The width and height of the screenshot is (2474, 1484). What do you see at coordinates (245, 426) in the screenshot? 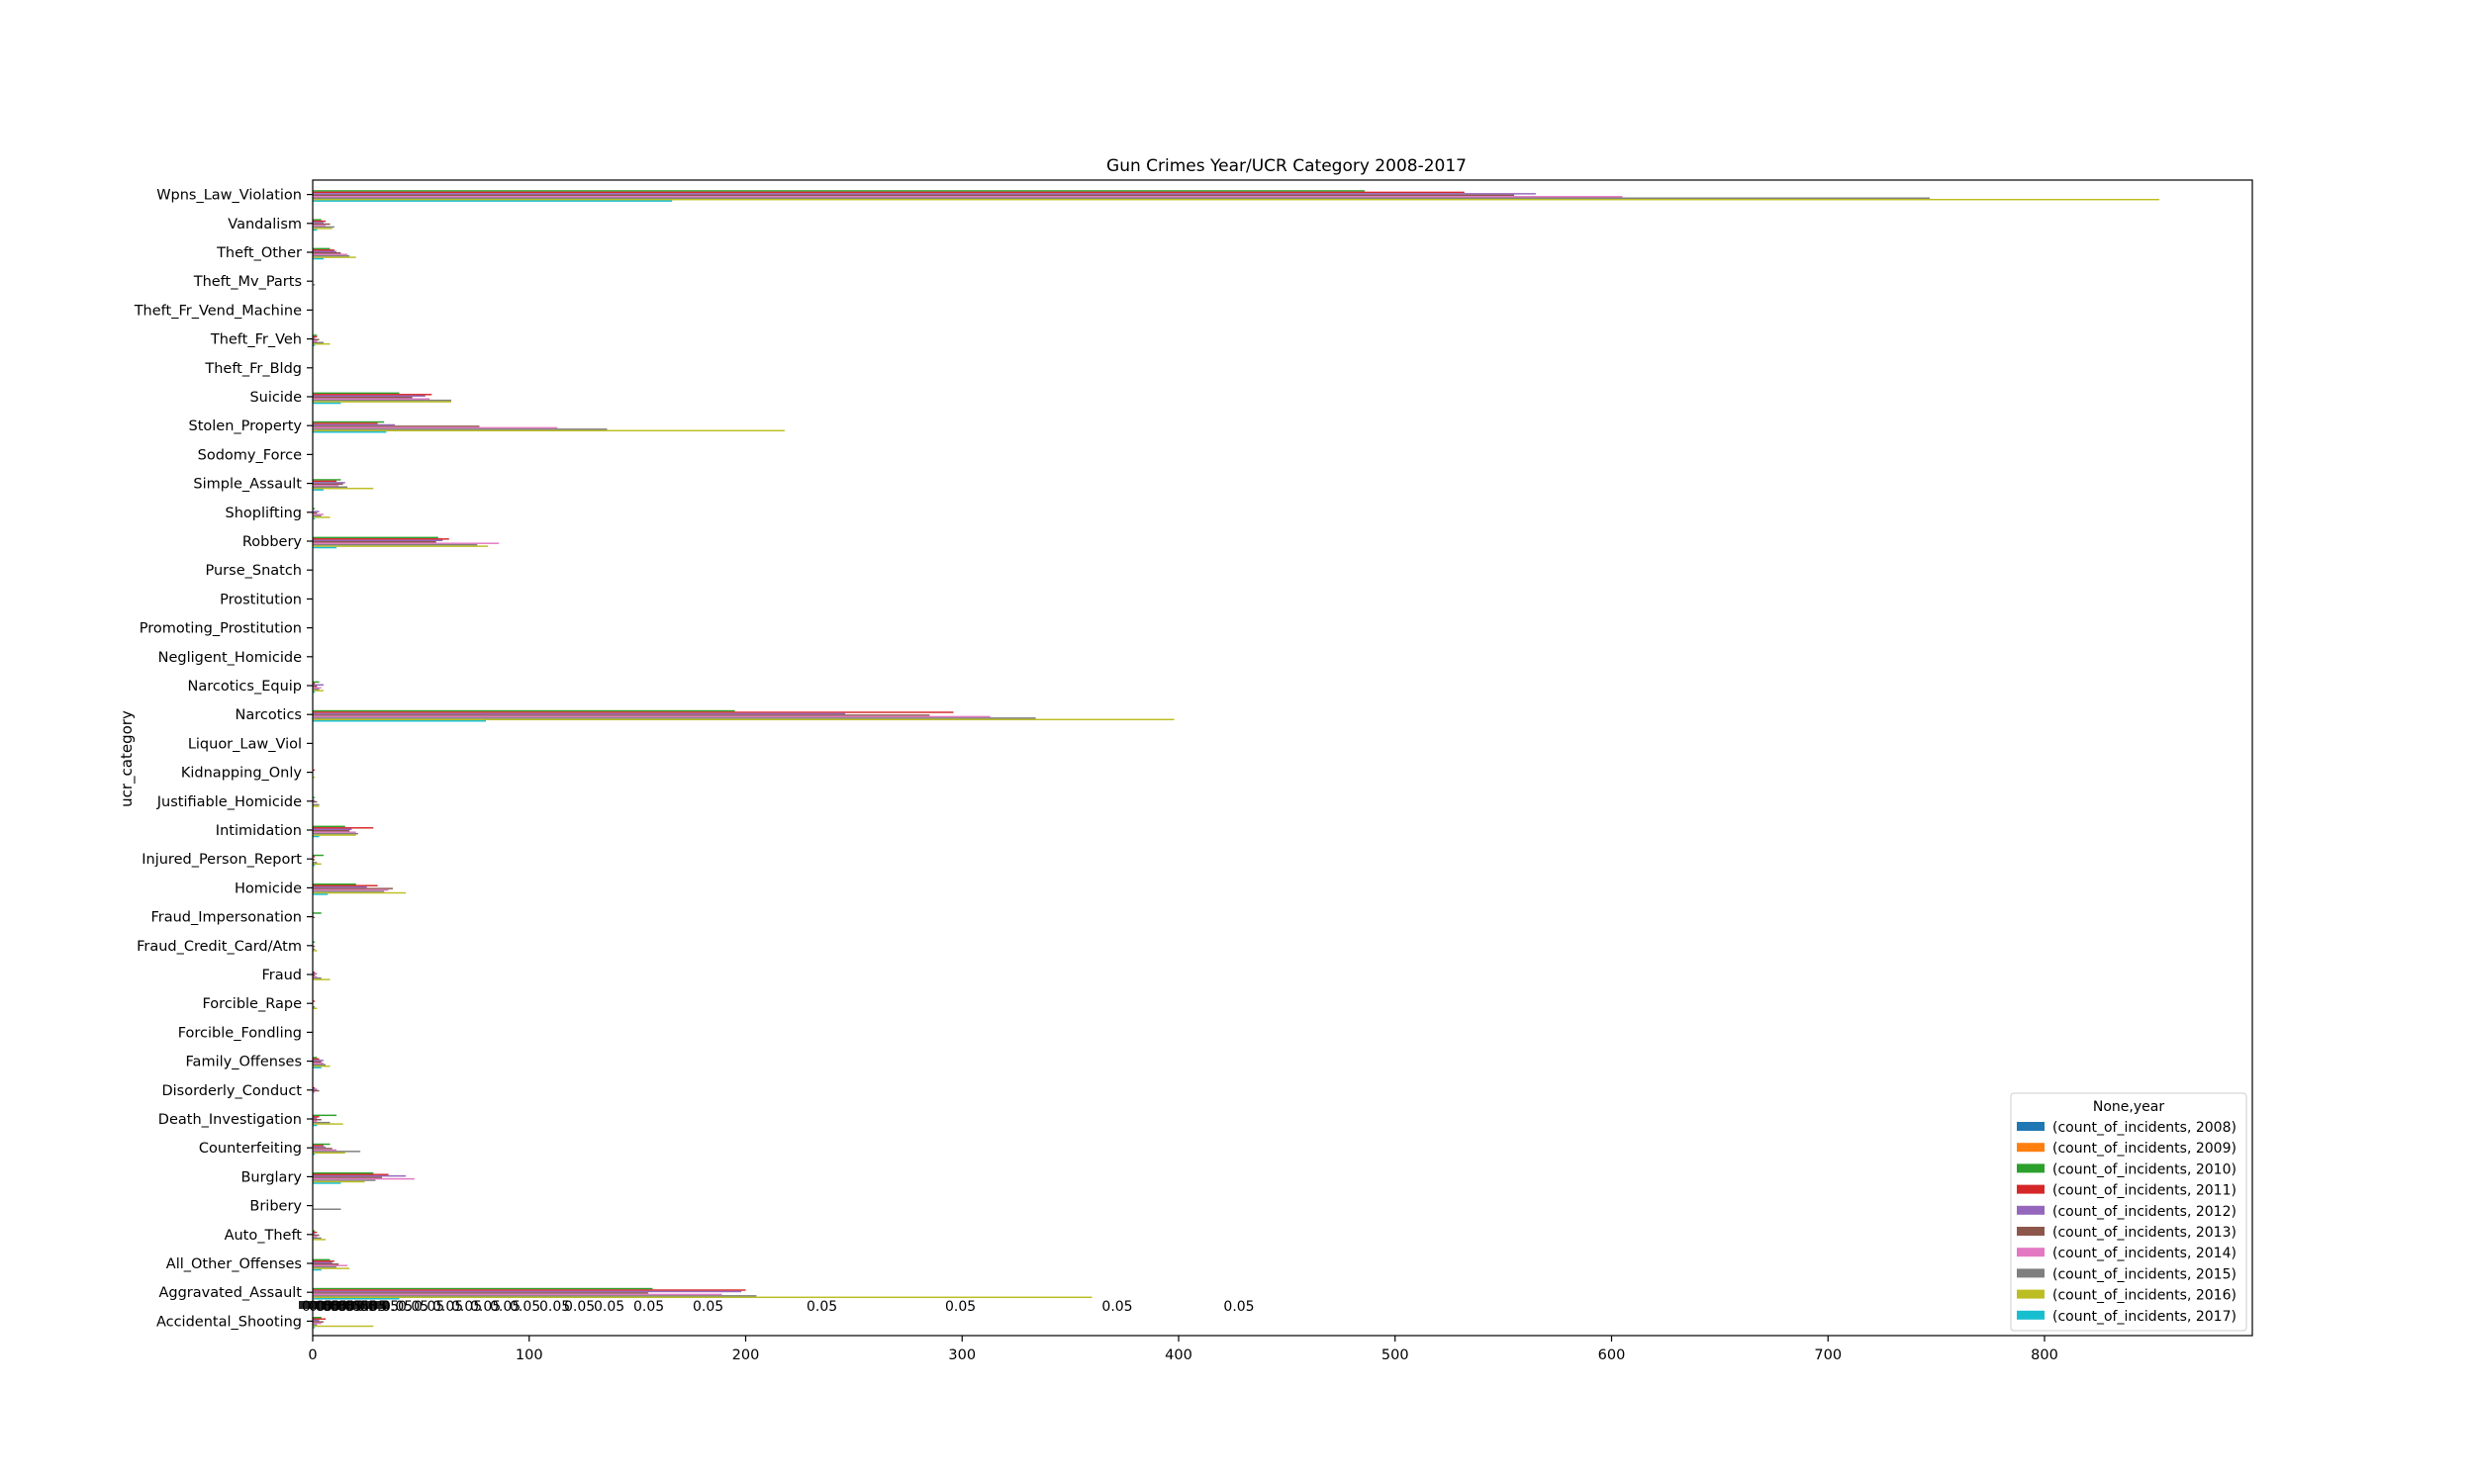
I see `y-tick-label: Stolen_Property` at bounding box center [245, 426].